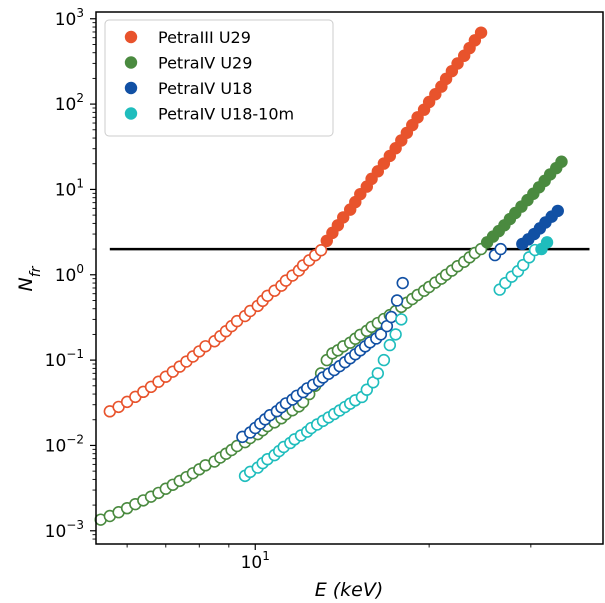  I want to click on legend-label: PetraIII U29, so click(204, 37).